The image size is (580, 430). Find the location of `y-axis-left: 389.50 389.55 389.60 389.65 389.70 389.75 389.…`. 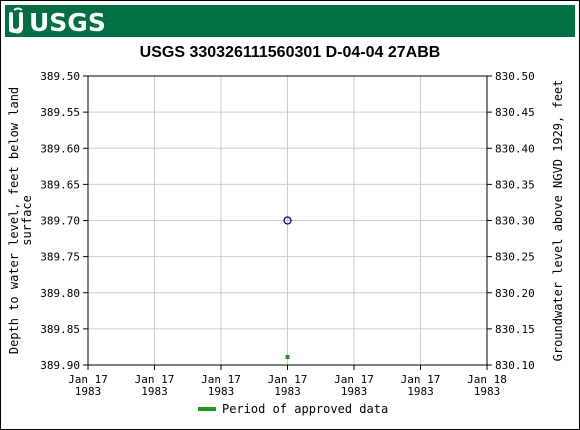

y-axis-left: 389.50 389.55 389.60 389.65 389.70 389.75 389.… is located at coordinates (64, 221).